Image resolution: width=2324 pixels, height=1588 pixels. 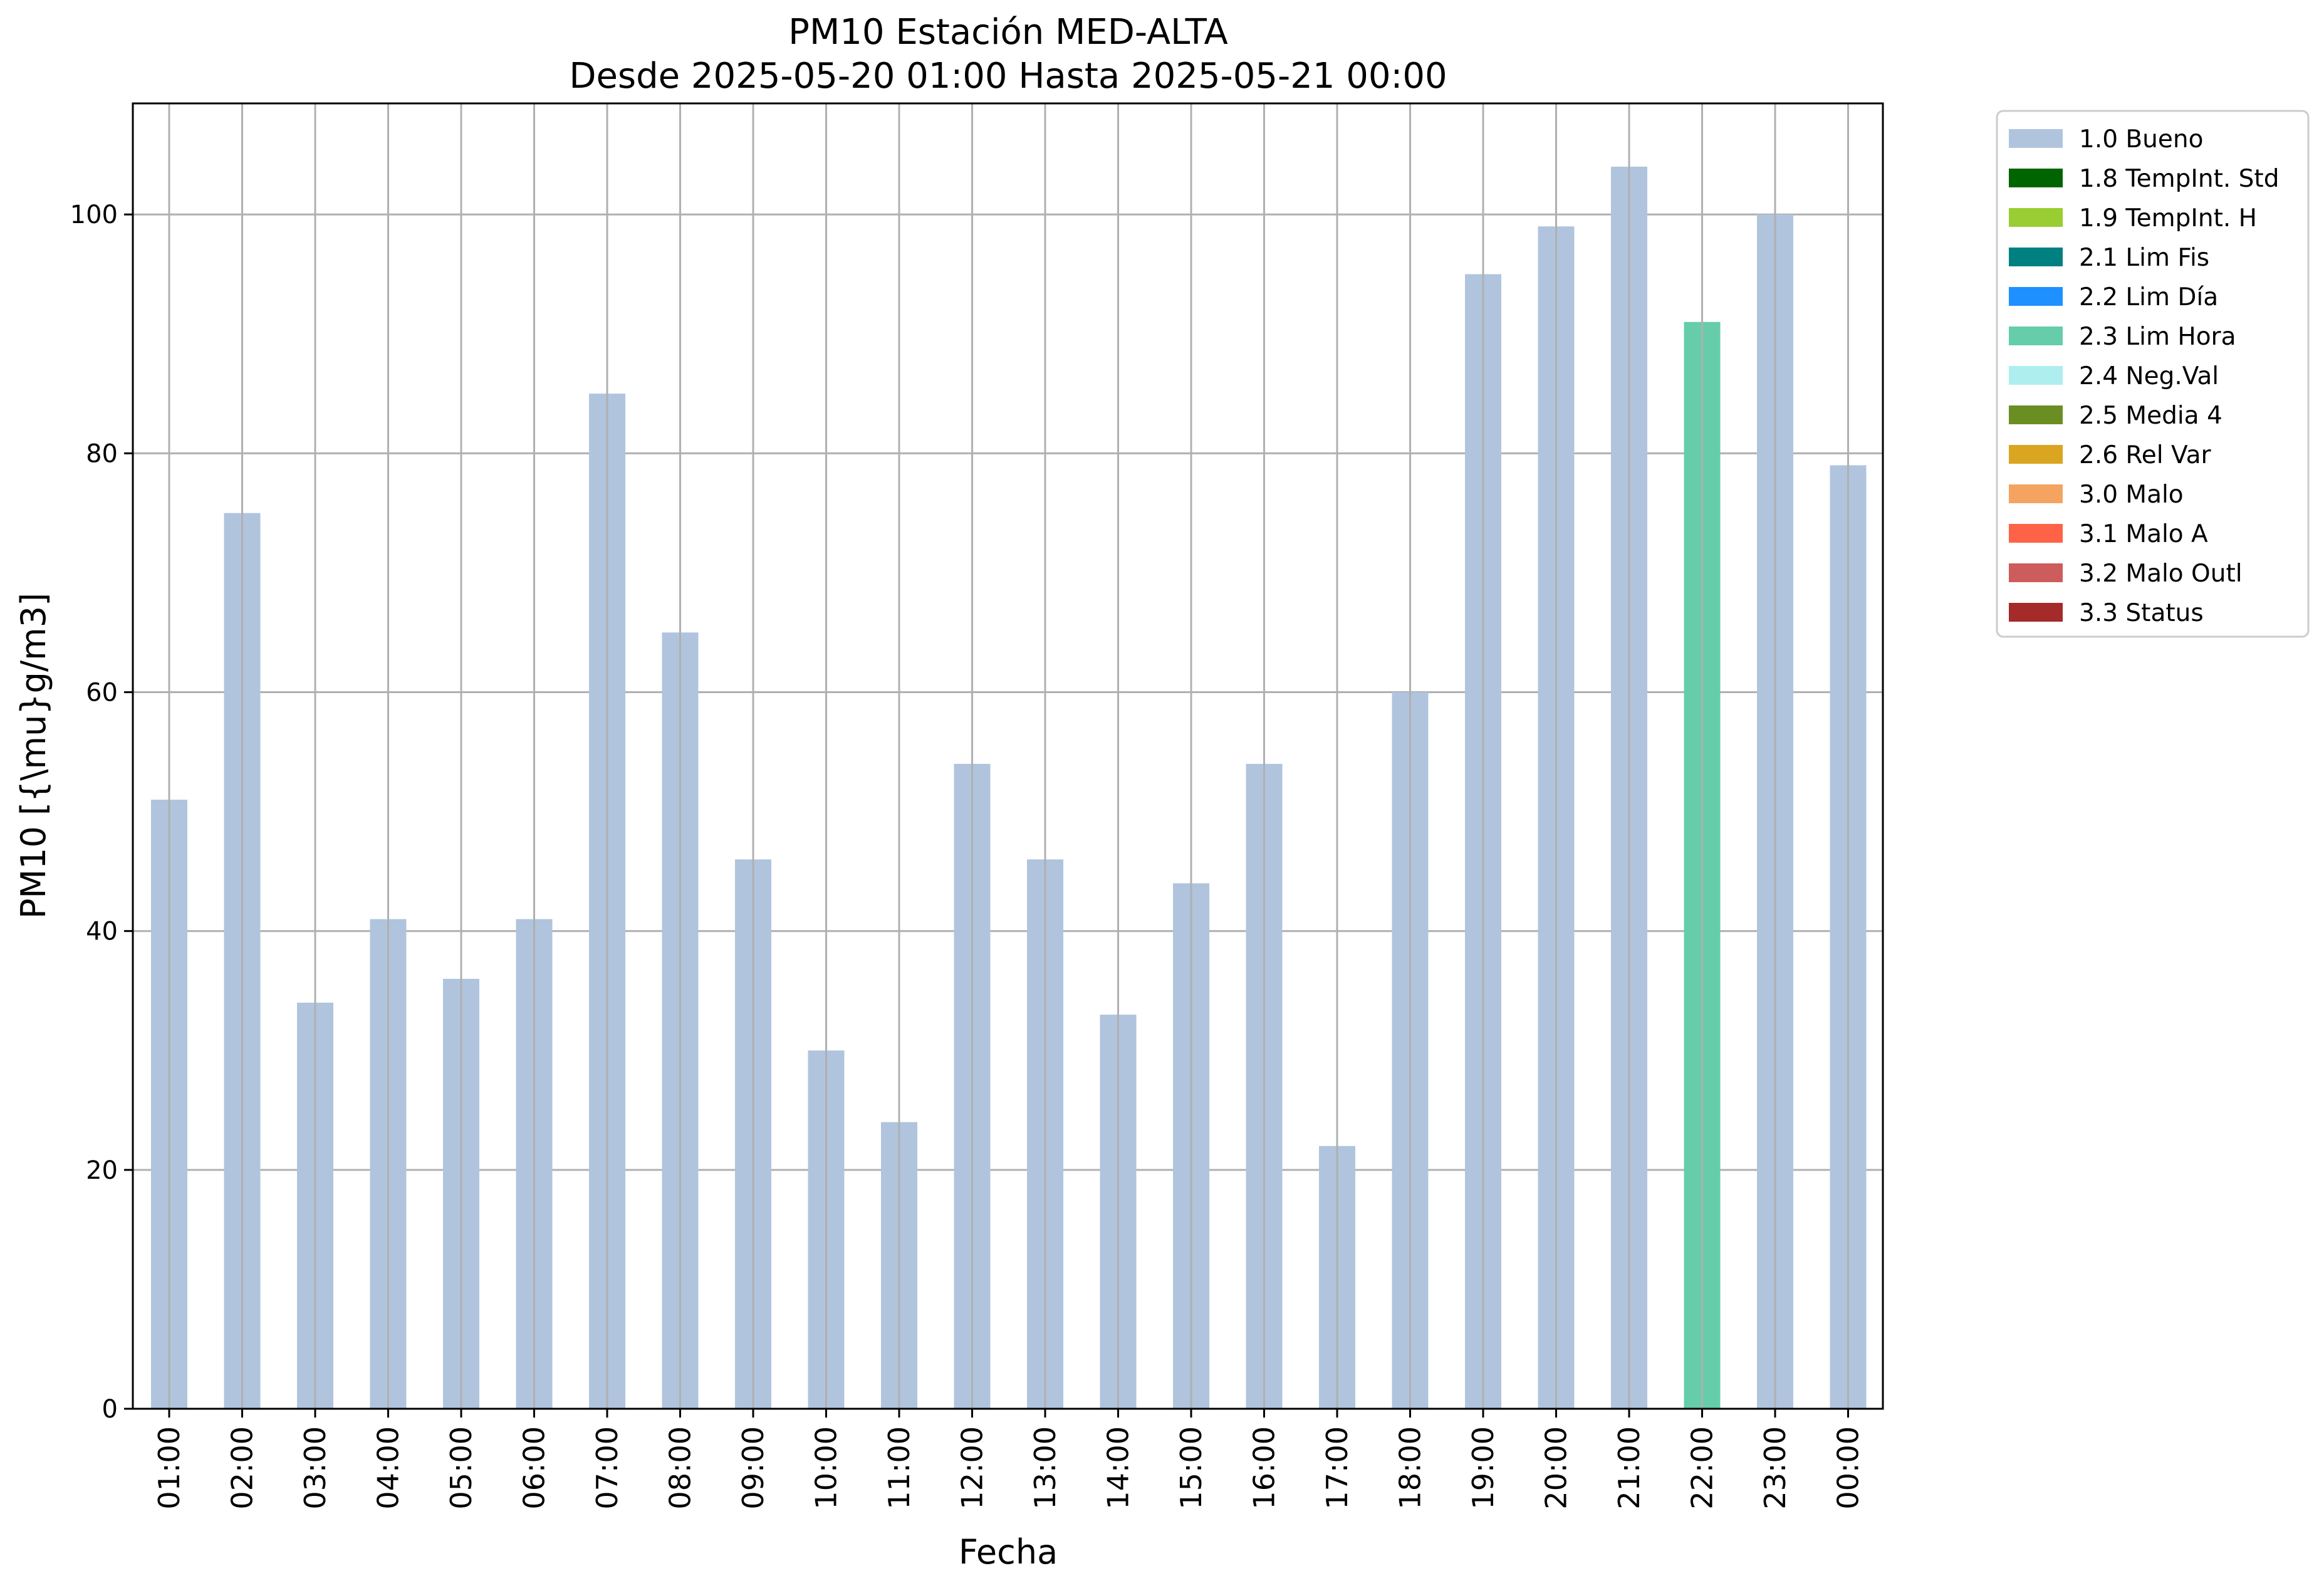 What do you see at coordinates (1775, 1468) in the screenshot?
I see `x-tick-label: 23:00` at bounding box center [1775, 1468].